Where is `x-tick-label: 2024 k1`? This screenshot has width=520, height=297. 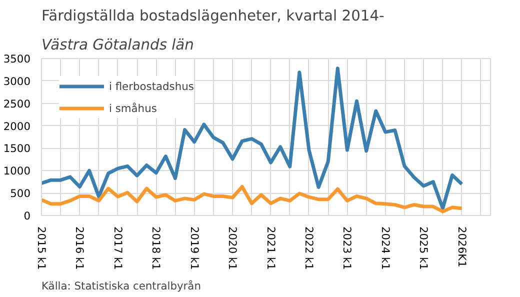
x-tick-label: 2024 k1 is located at coordinates (385, 248).